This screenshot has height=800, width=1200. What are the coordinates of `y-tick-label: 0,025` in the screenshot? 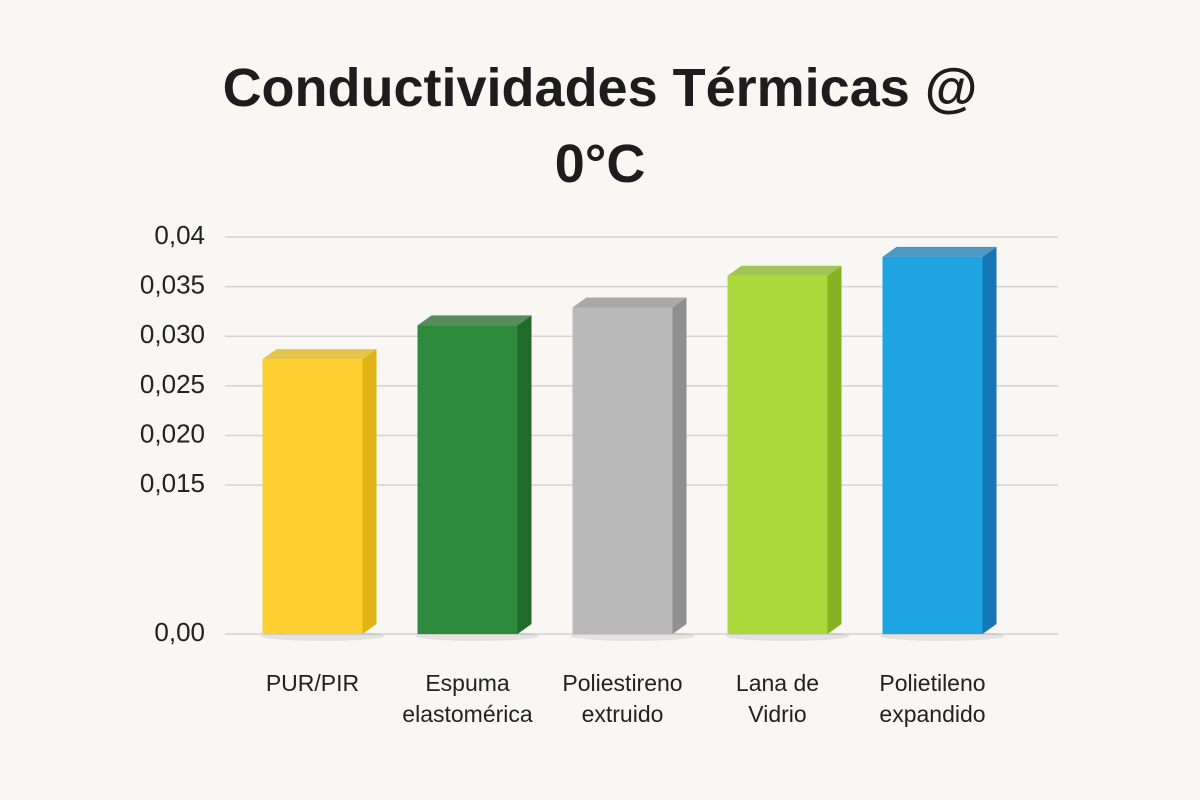 It's located at (172, 384).